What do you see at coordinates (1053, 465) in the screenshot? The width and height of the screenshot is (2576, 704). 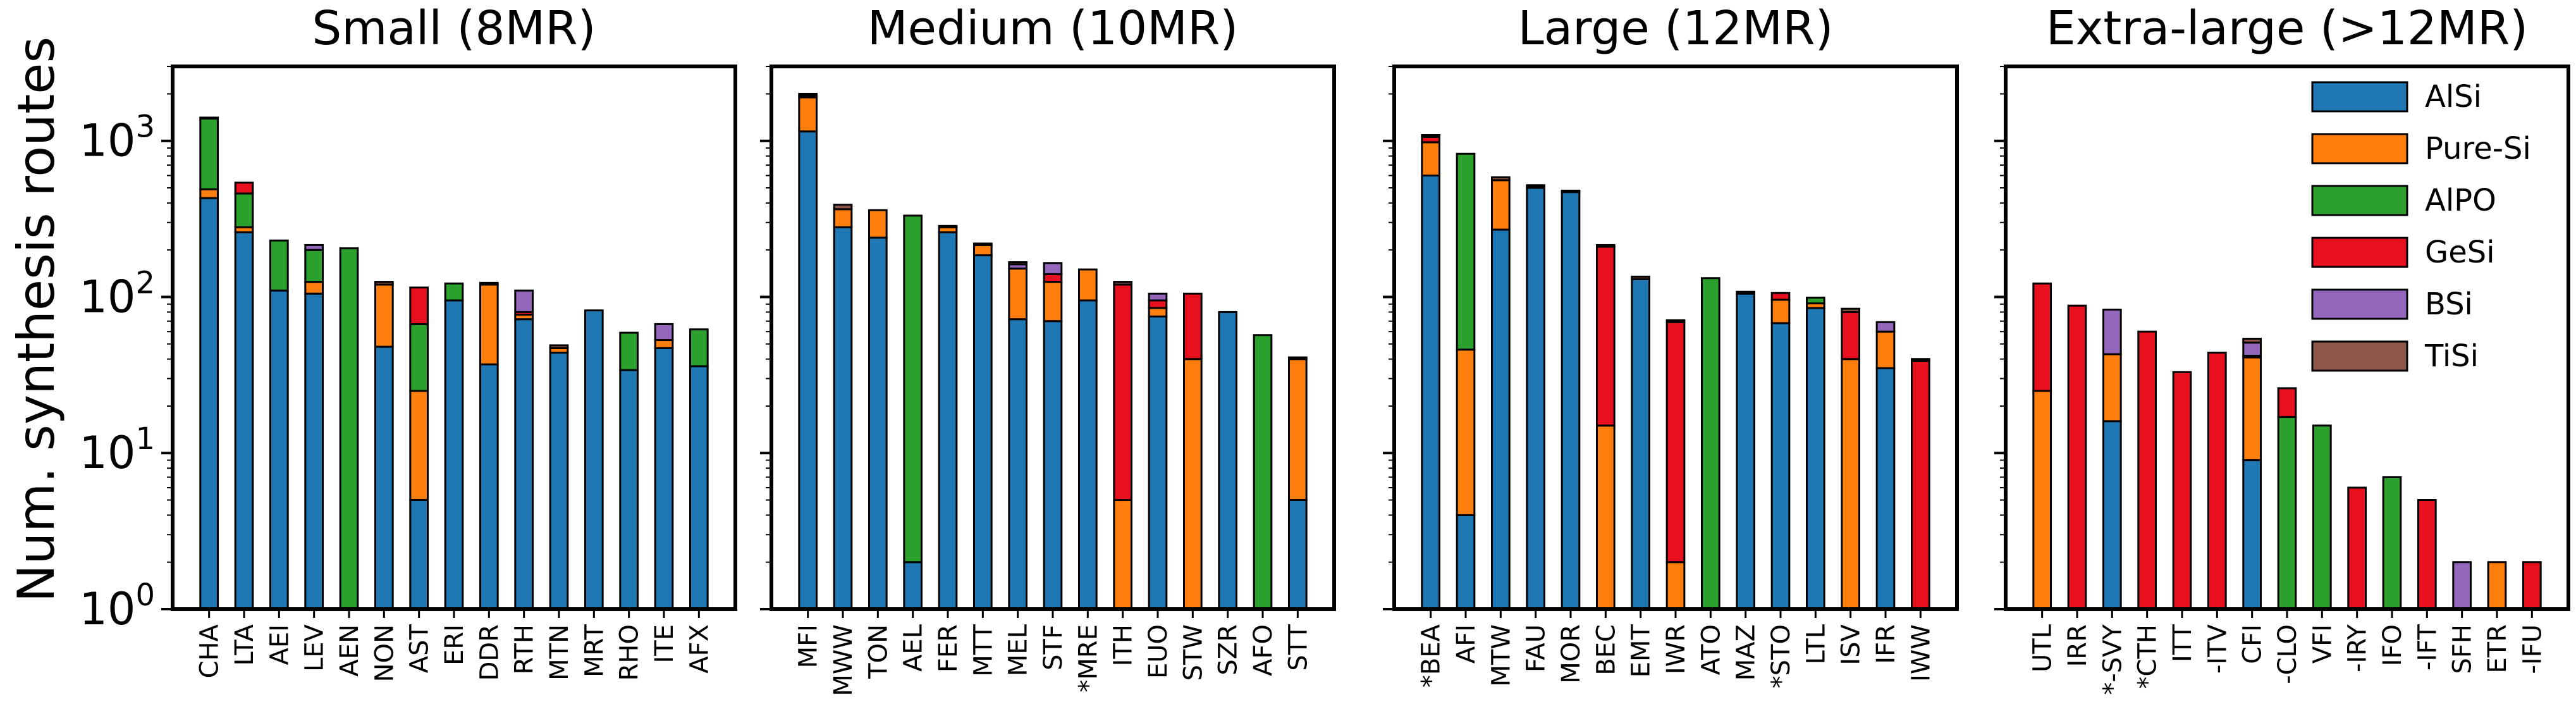 I see `bar-segment-alsi-STF` at bounding box center [1053, 465].